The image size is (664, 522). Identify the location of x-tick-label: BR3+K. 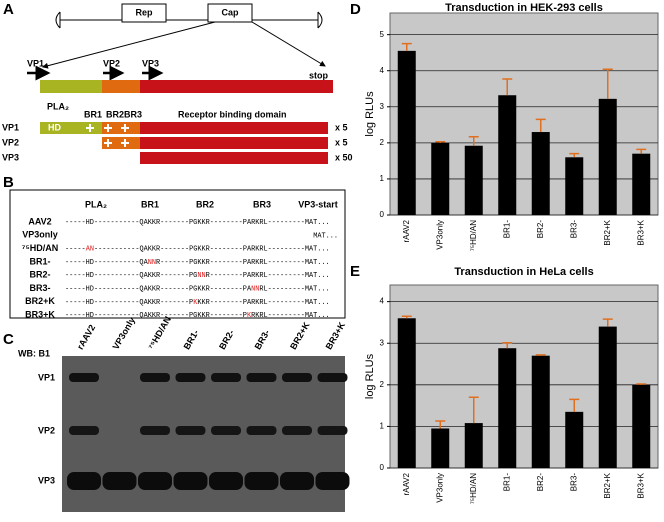
(640, 485).